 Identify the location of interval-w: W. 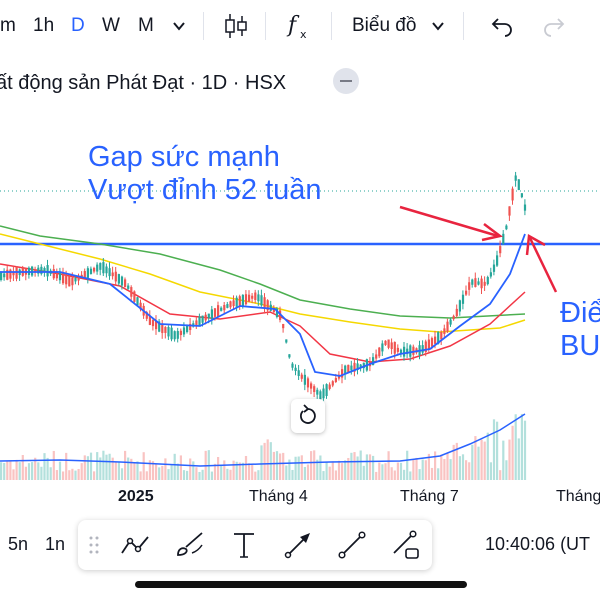
(111, 25).